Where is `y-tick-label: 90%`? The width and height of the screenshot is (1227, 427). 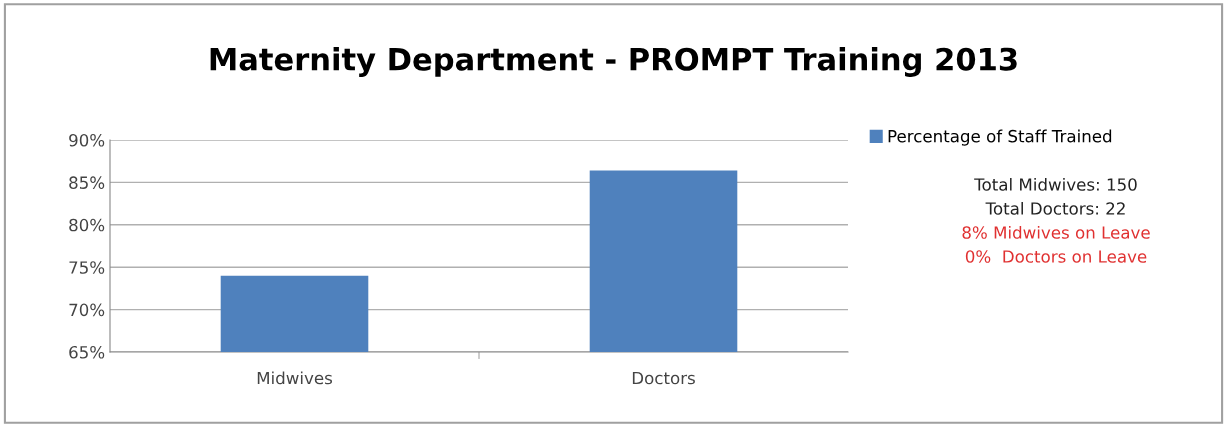
y-tick-label: 90% is located at coordinates (87, 140).